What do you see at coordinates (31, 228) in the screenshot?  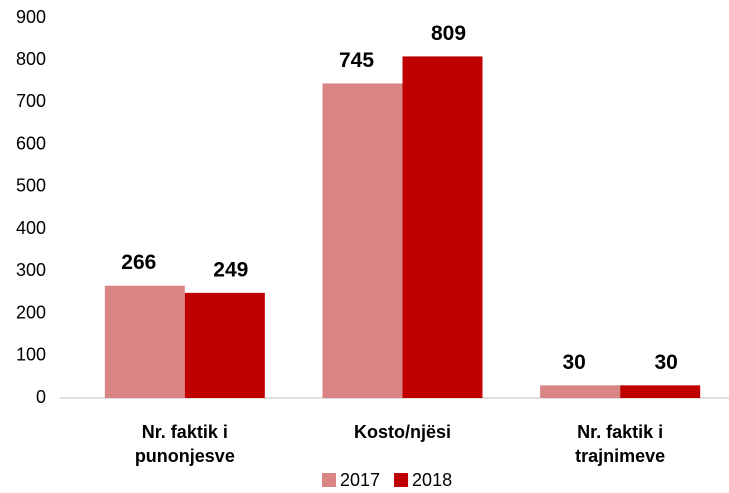 I see `y-tick-label: 400` at bounding box center [31, 228].